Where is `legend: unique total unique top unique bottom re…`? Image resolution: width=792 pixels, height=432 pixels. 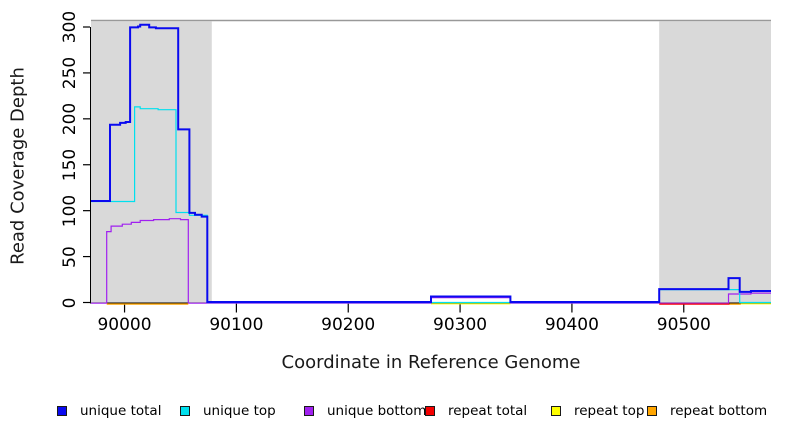
legend: unique total unique top unique bottom re… is located at coordinates (396, 411).